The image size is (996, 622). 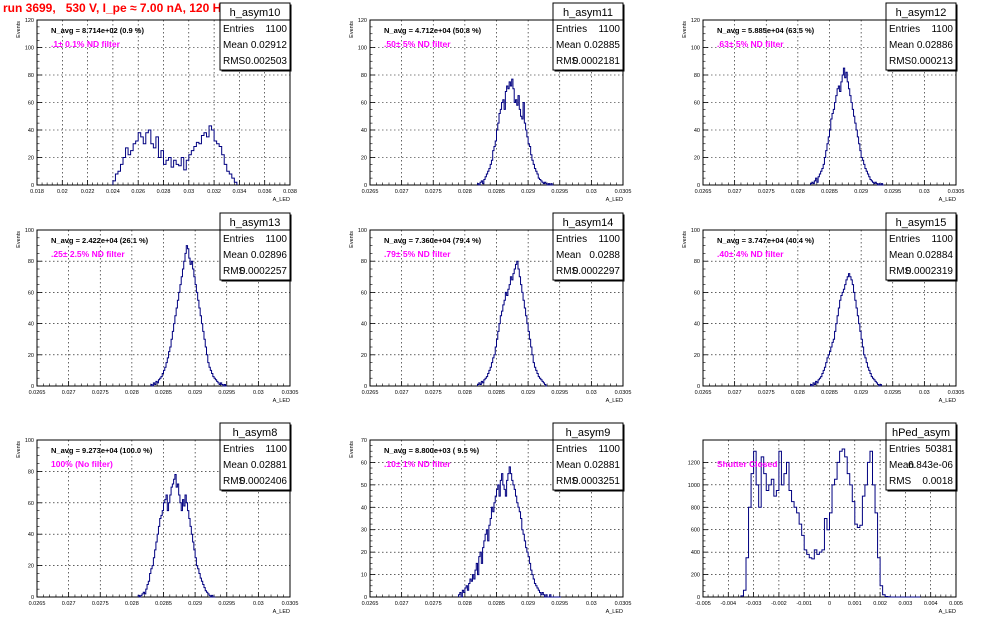 I want to click on navg-label: N_avg = 9.273e+04 (100.0 %), so click(x=102, y=450).